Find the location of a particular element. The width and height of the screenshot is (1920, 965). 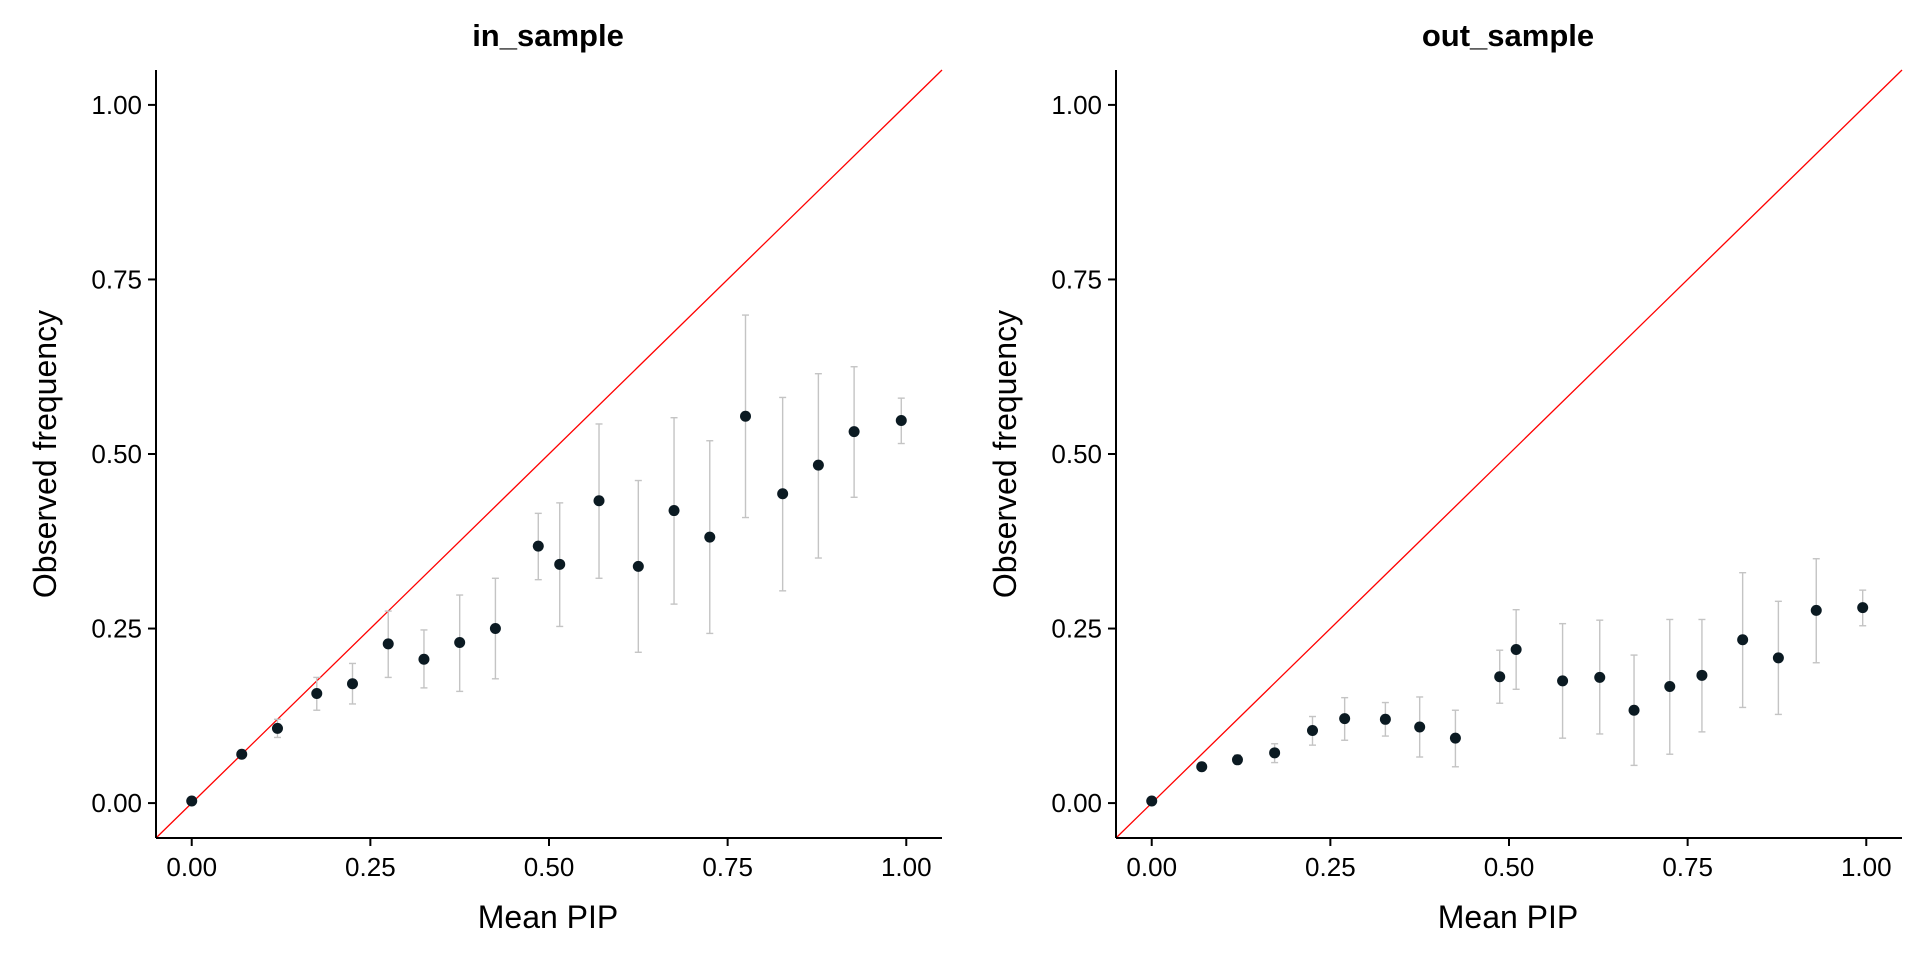

panel-title-in-sample: in_sample is located at coordinates (548, 35).